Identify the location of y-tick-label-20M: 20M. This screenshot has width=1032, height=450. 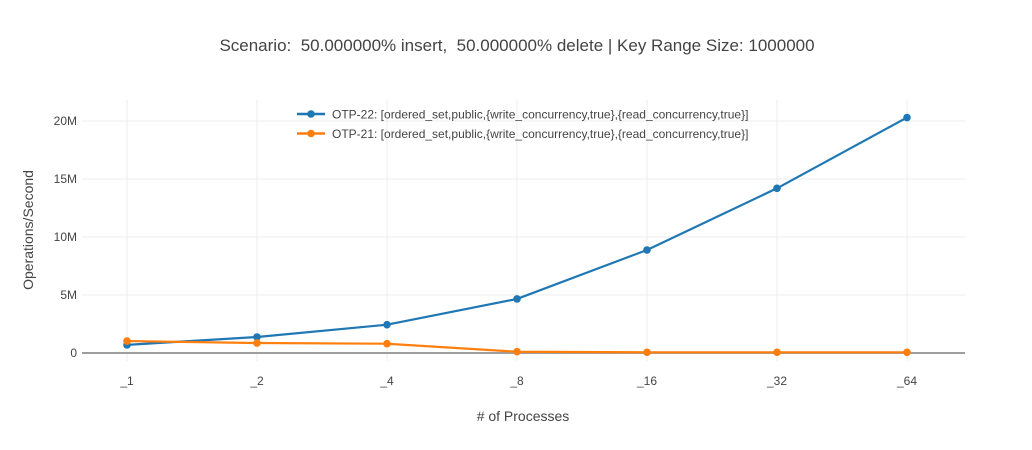
(65, 121).